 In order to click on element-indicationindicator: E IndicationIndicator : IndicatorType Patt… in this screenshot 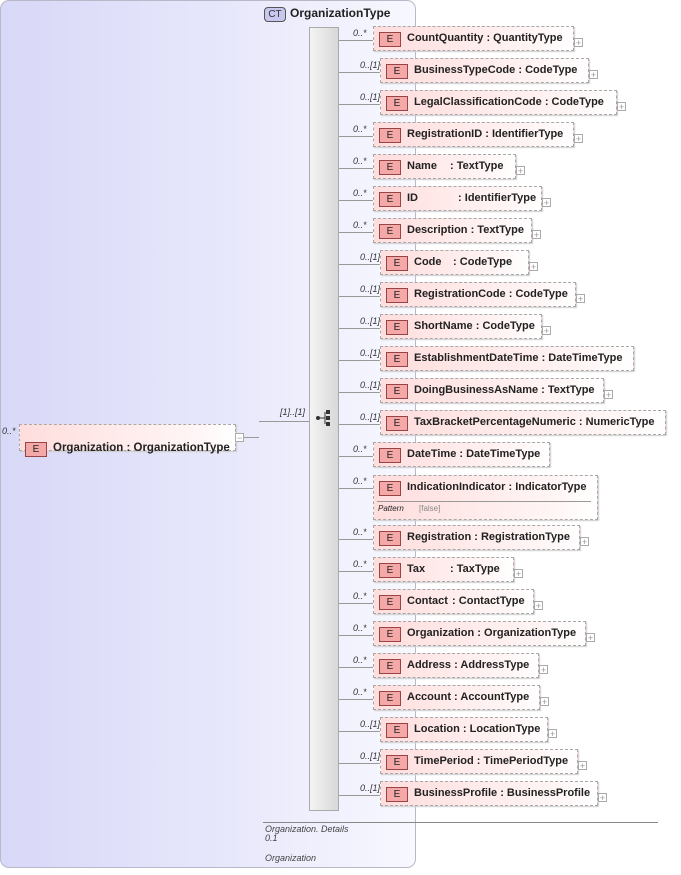, I will do `click(485, 497)`.